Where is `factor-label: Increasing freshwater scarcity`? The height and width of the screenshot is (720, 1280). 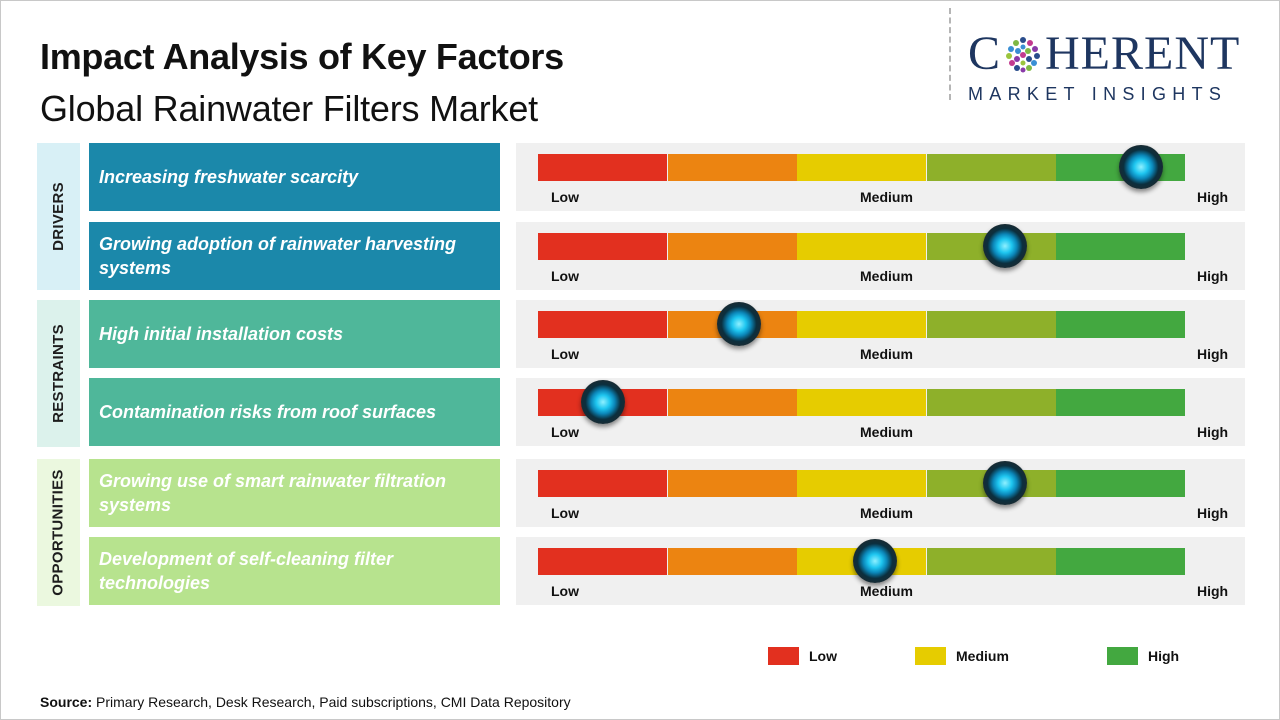
factor-label: Increasing freshwater scarcity is located at coordinates (229, 177).